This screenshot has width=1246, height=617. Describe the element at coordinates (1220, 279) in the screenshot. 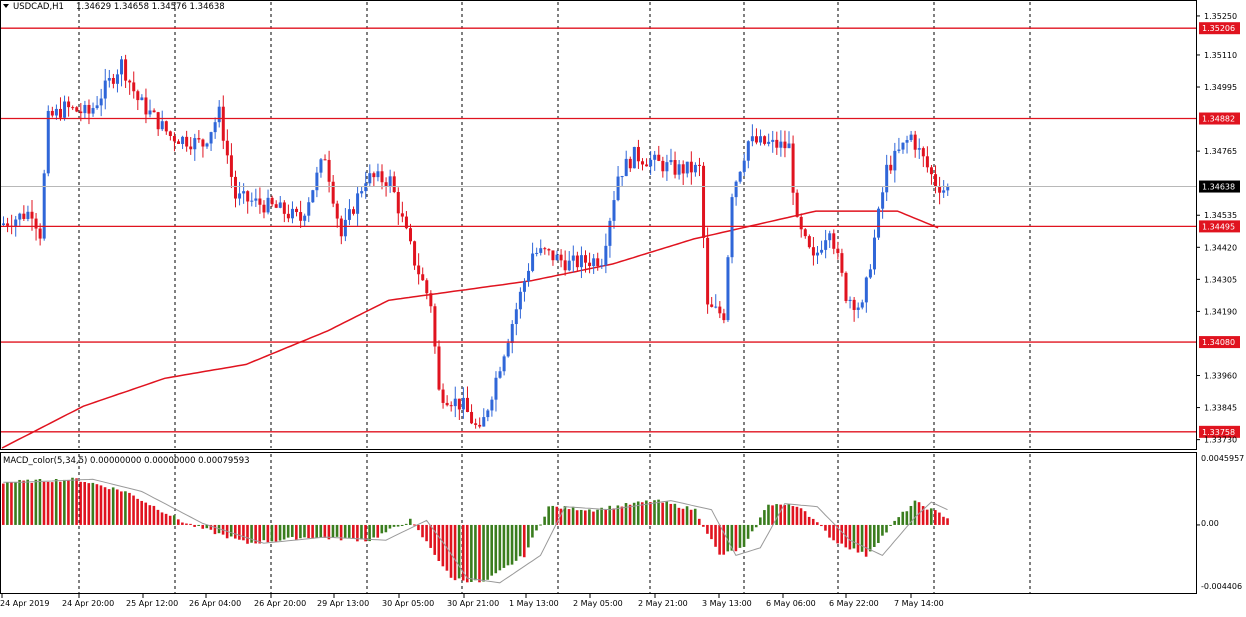

I see `price-tick-label: 1.34305` at that location.